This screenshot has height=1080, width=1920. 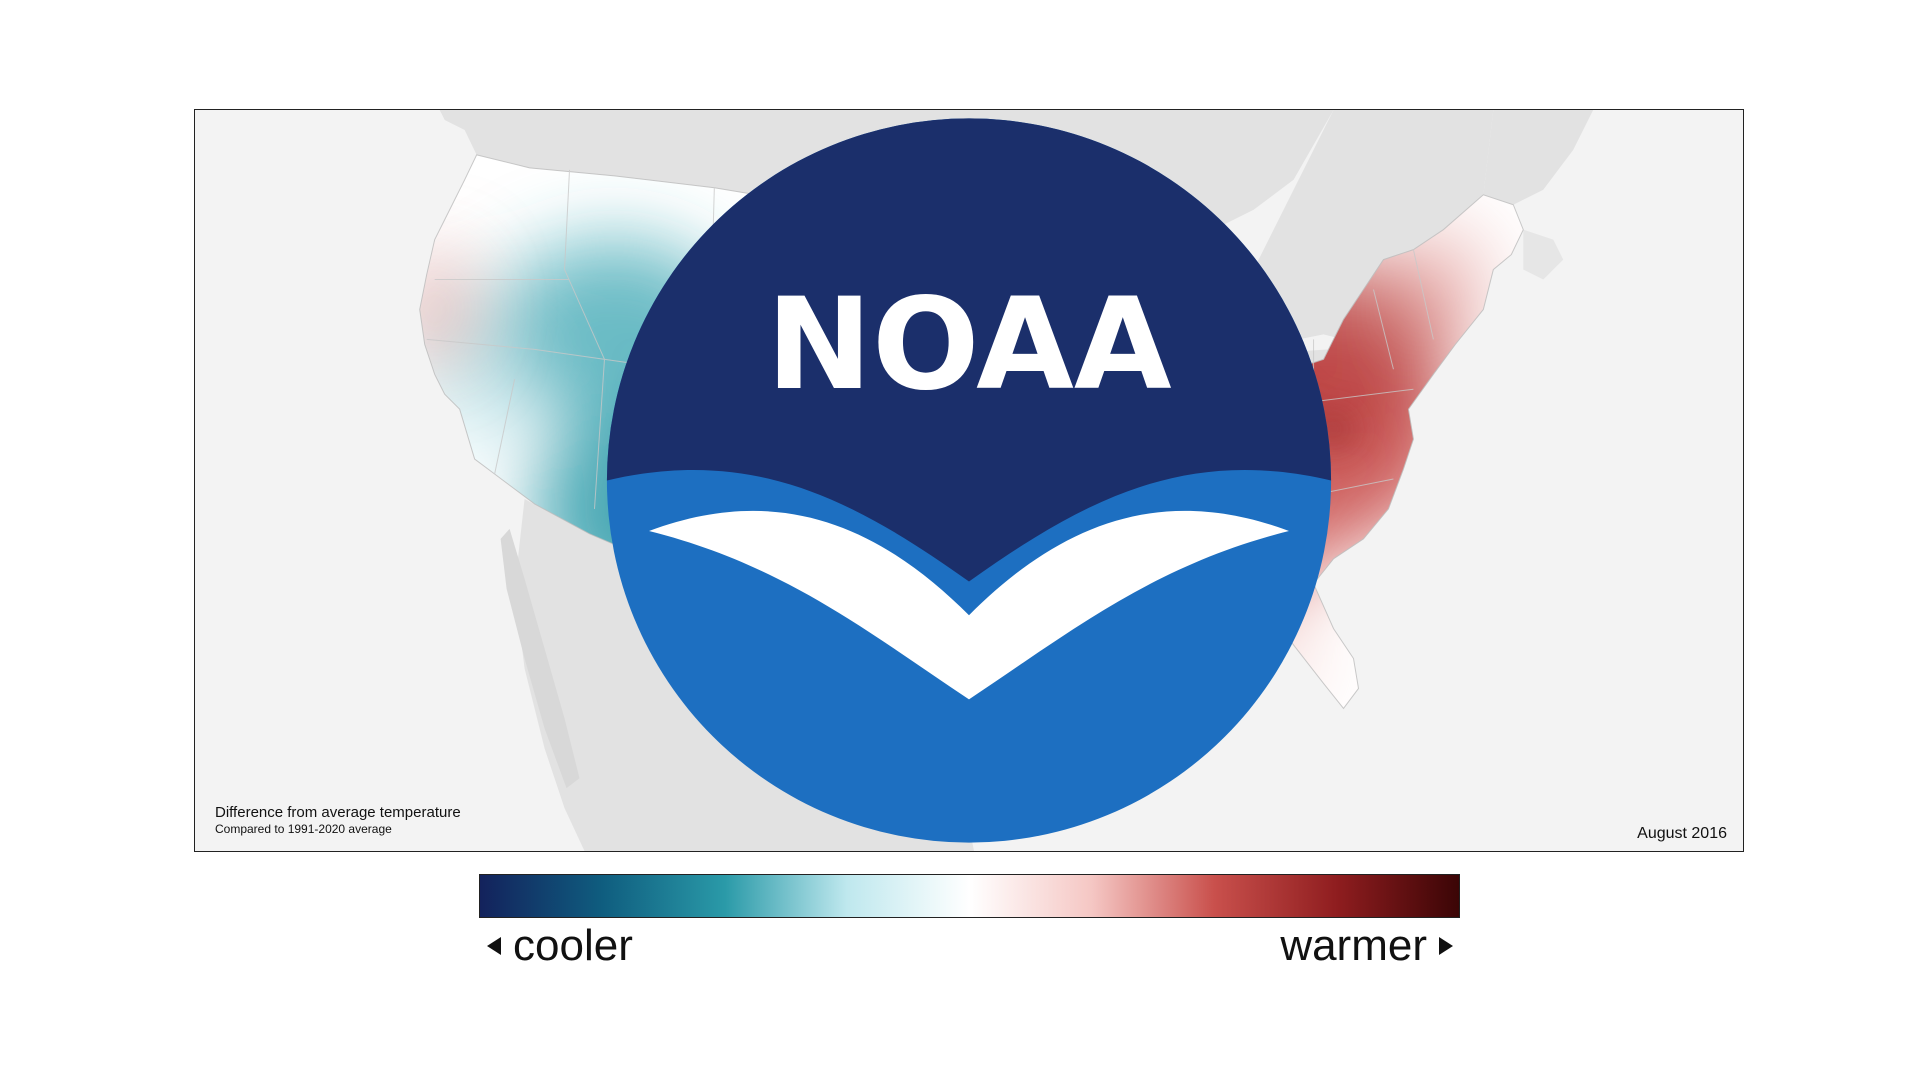 I want to click on legend-warmer: warmer, so click(x=1366, y=946).